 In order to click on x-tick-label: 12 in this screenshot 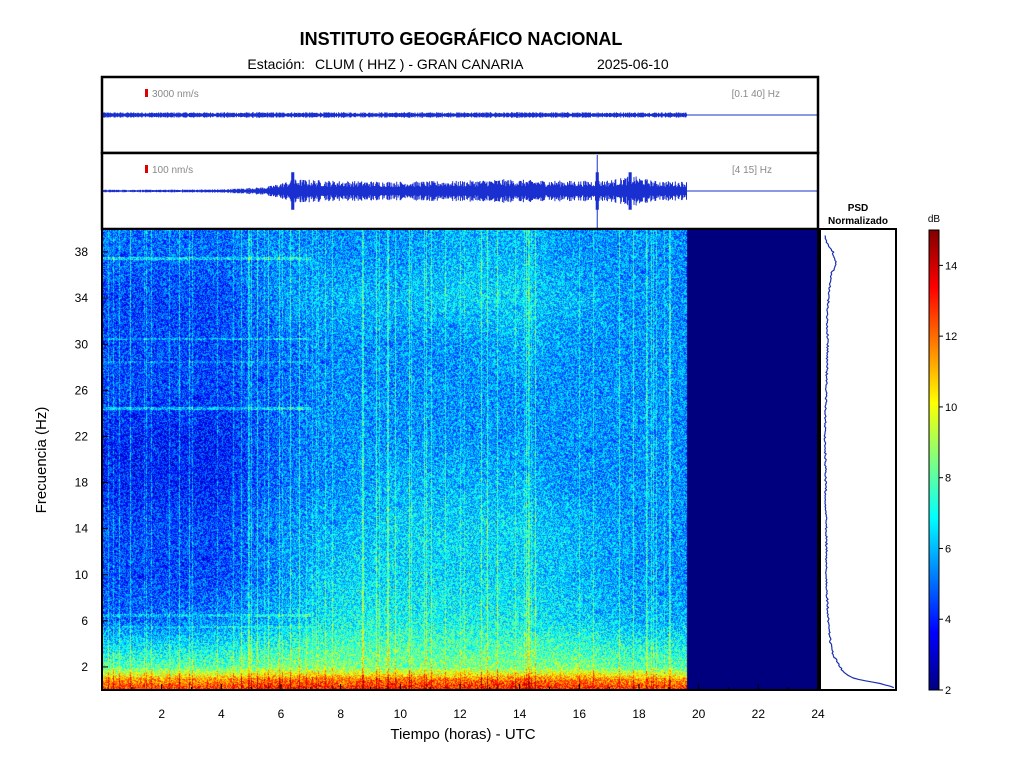, I will do `click(460, 714)`.